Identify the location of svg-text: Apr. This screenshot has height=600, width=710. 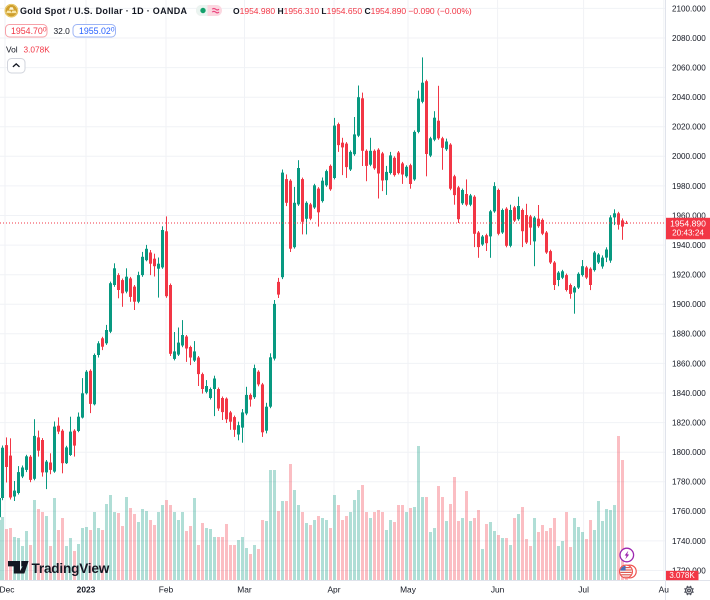
(333, 590).